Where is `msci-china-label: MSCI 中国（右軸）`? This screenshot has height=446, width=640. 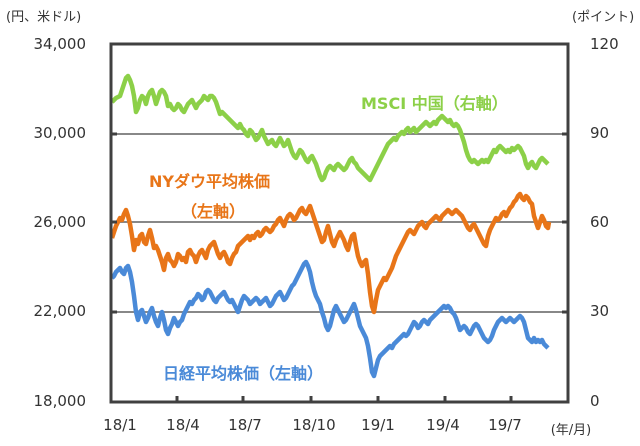
msci-china-label: MSCI 中国（右軸） is located at coordinates (434, 103).